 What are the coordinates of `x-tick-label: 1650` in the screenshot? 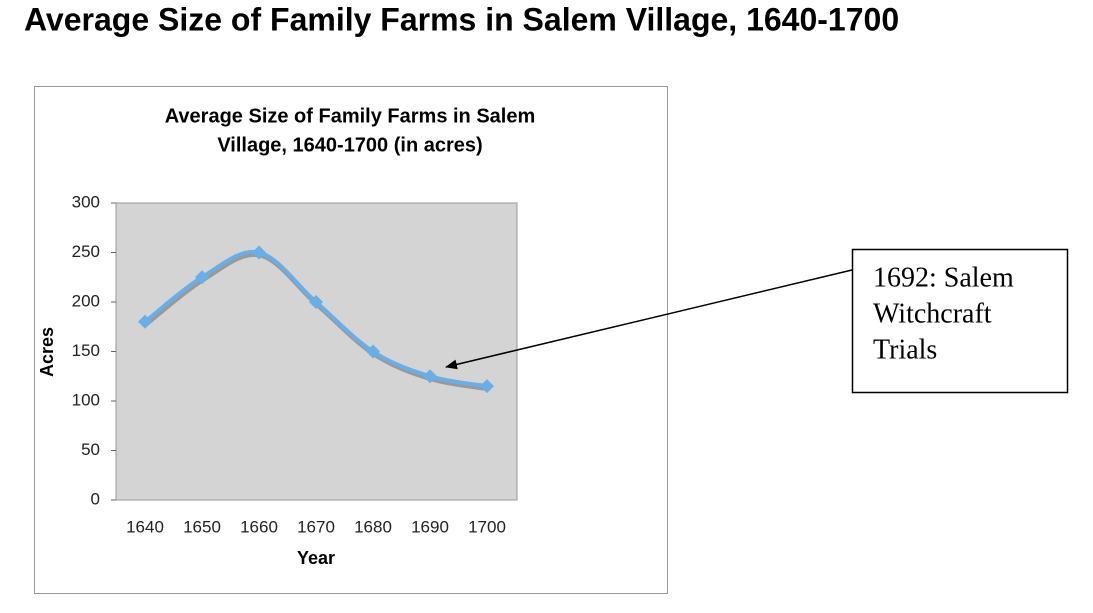 It's located at (202, 526).